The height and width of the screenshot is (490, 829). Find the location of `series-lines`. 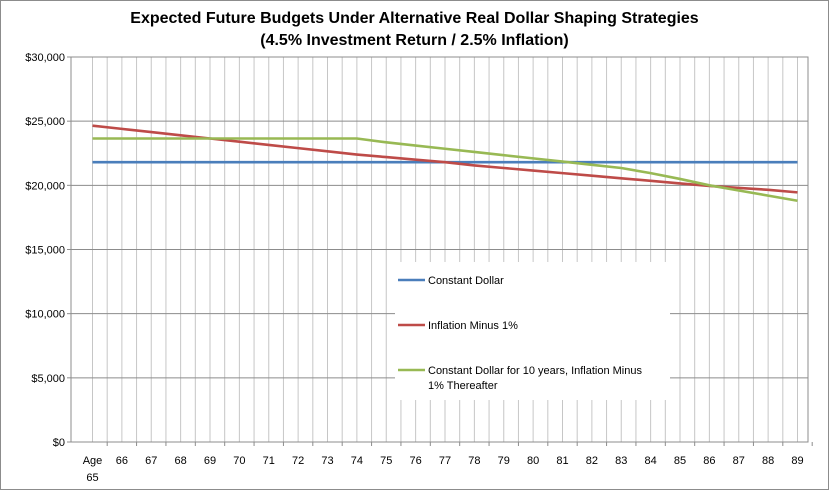

series-lines is located at coordinates (445, 163).